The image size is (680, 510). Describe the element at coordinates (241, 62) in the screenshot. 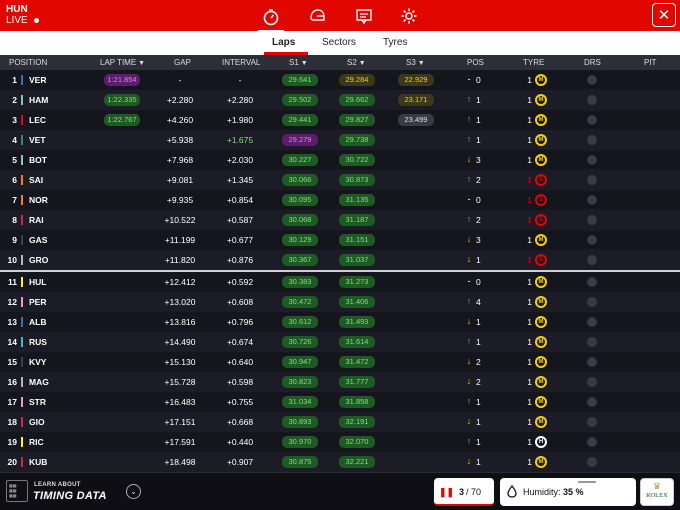

I see `col-interval: INTERVAL` at that location.